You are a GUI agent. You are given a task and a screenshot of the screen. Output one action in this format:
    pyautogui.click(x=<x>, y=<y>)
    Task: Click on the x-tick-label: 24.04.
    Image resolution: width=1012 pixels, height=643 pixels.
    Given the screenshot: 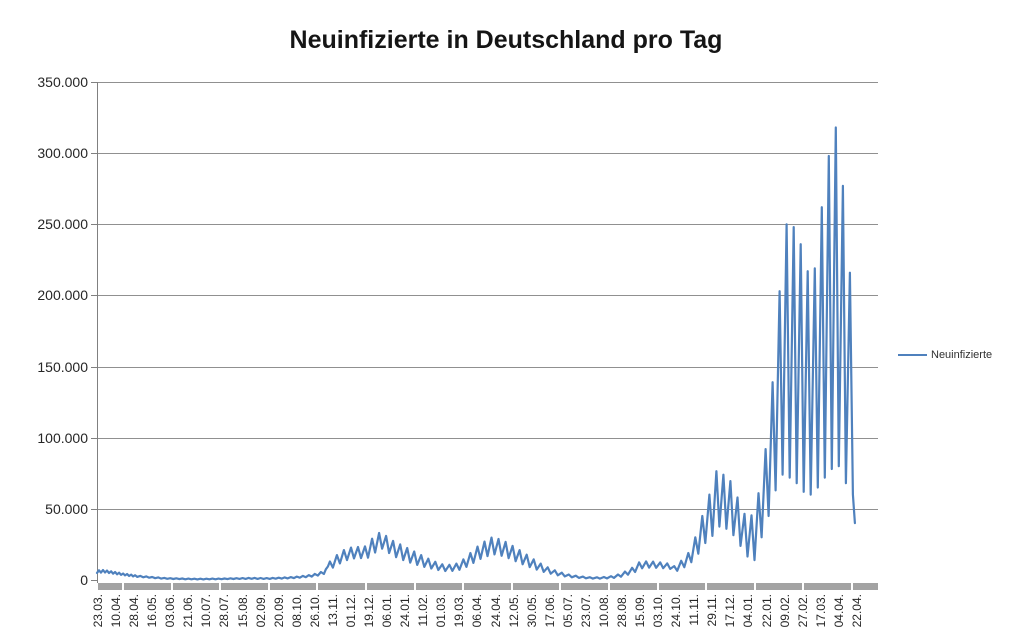 What is the action you would take?
    pyautogui.click(x=495, y=611)
    